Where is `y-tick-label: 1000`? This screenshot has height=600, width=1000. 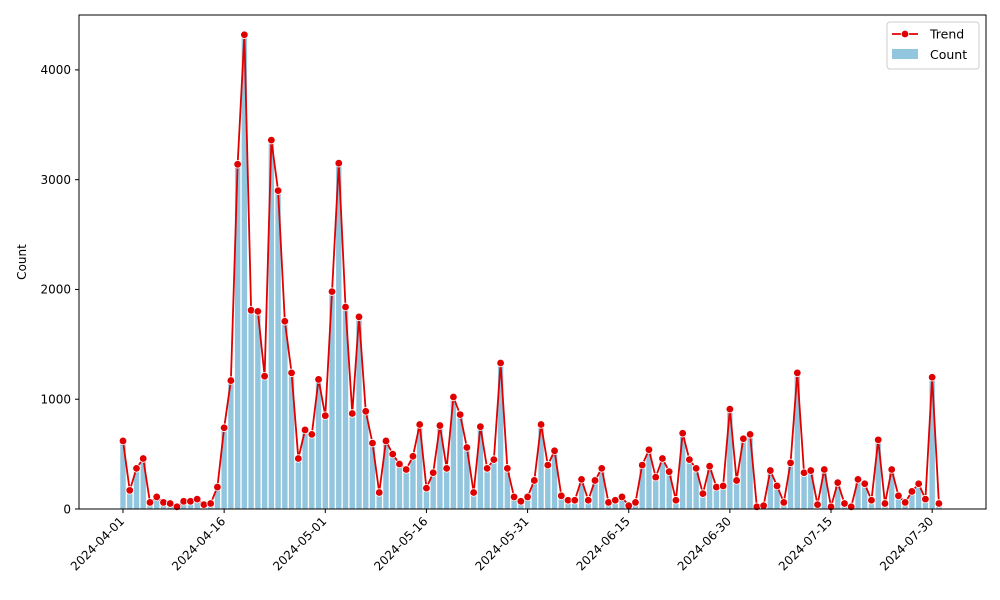 y-tick-label: 1000 is located at coordinates (55, 400).